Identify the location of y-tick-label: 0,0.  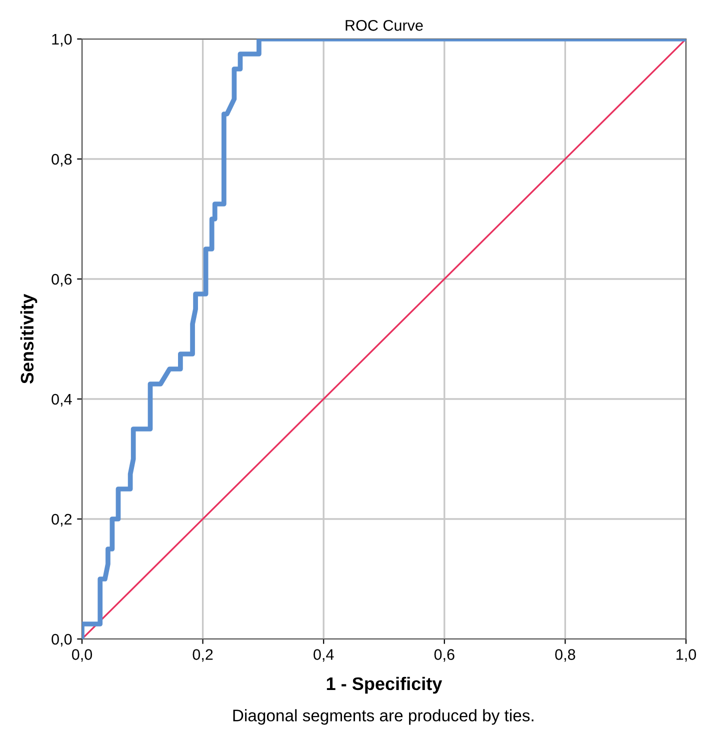
(62, 640).